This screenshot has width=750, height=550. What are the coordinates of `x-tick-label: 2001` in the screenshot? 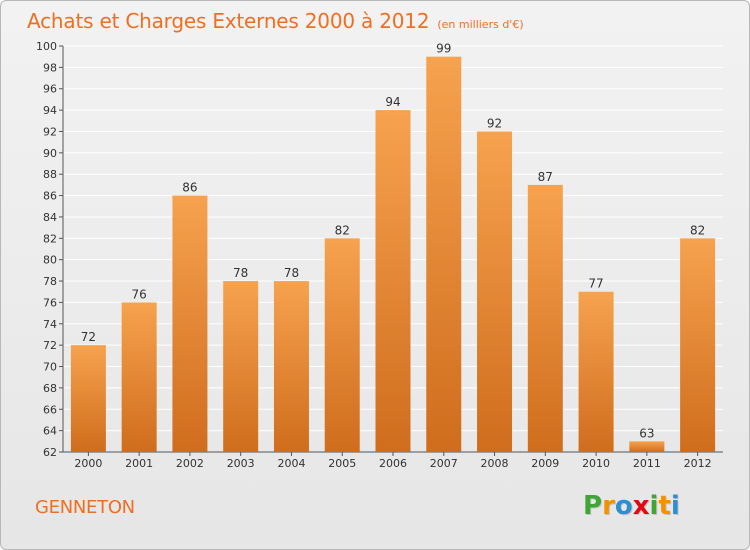 It's located at (139, 463).